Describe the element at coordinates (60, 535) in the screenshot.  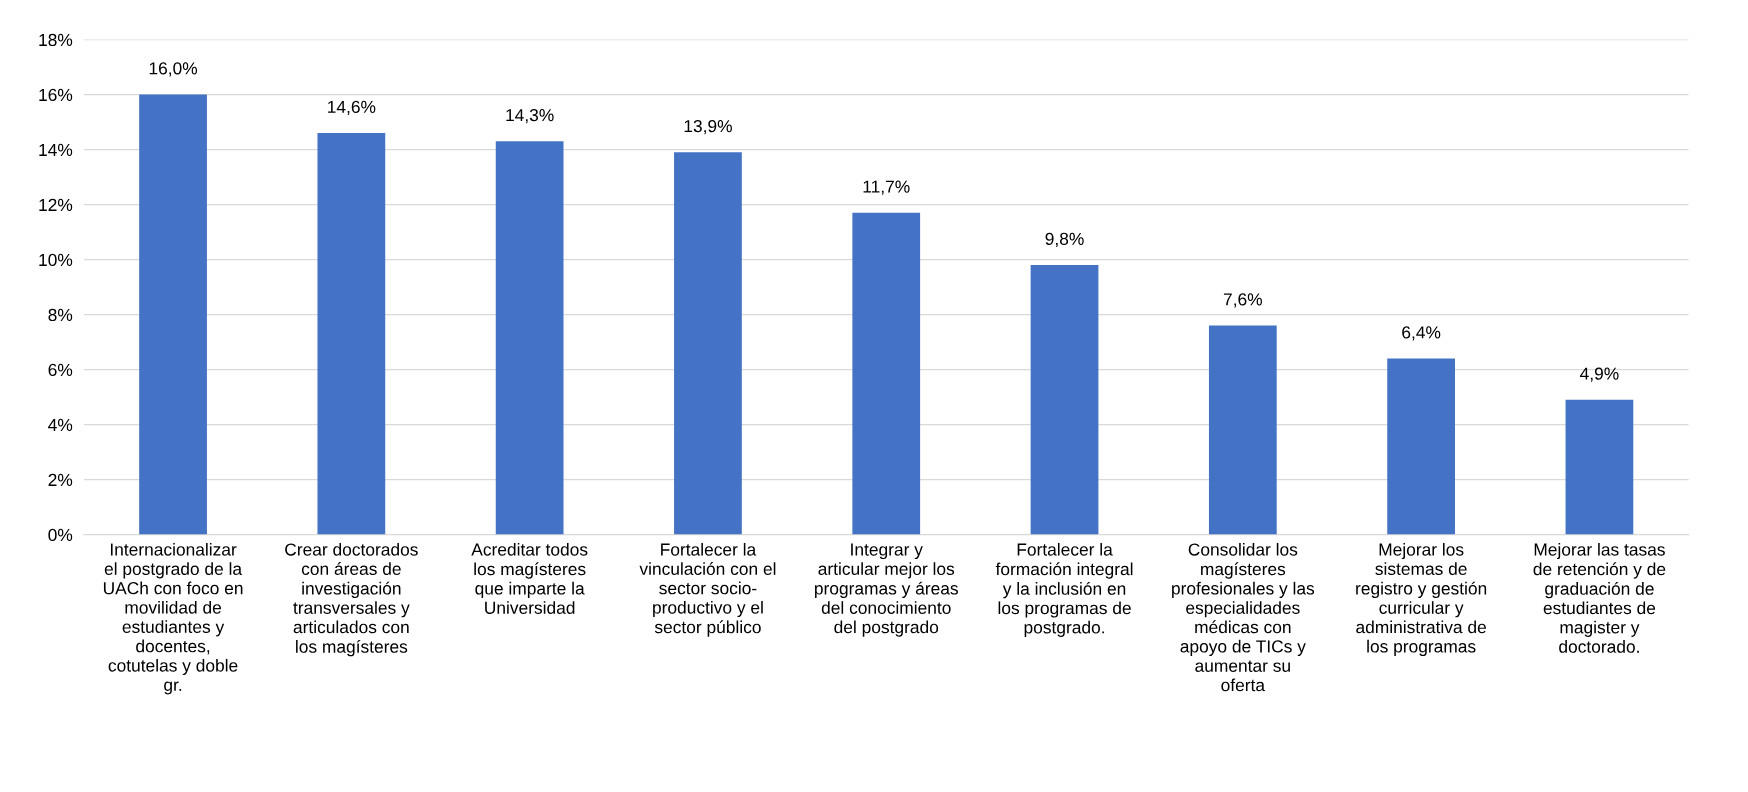
I see `y-tick-label: 0%` at that location.